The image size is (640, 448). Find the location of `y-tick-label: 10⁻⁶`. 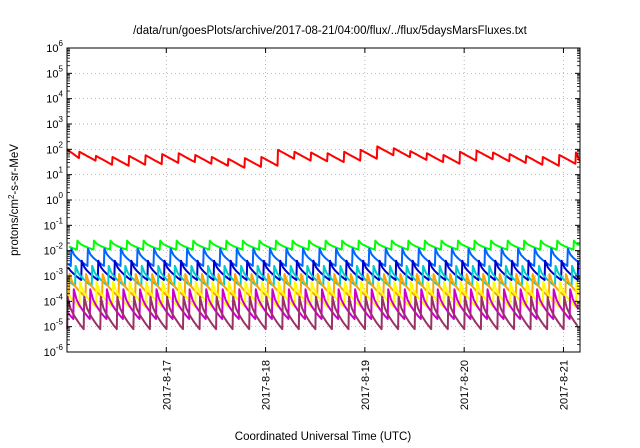

y-tick-label: 10⁻⁶ is located at coordinates (54, 351).